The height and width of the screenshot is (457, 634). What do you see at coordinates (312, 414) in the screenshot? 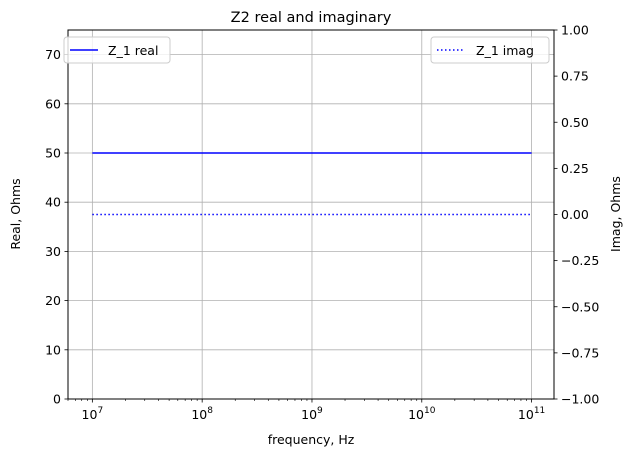
I see `x-tick-label: 10⁹` at bounding box center [312, 414].